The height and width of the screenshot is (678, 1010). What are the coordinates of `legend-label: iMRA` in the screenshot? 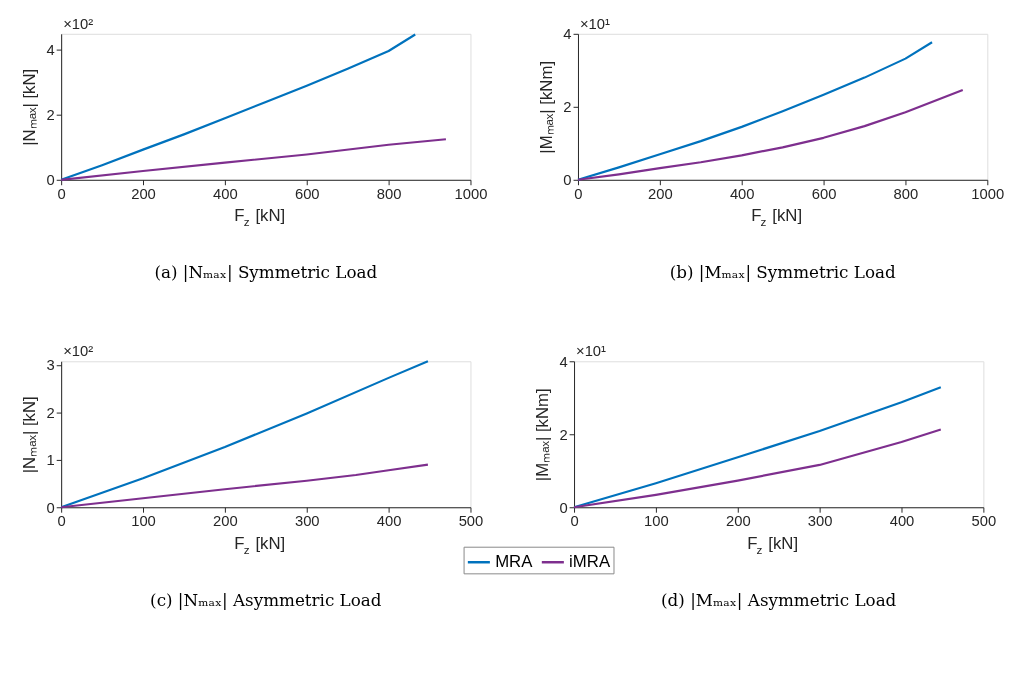 It's located at (590, 562).